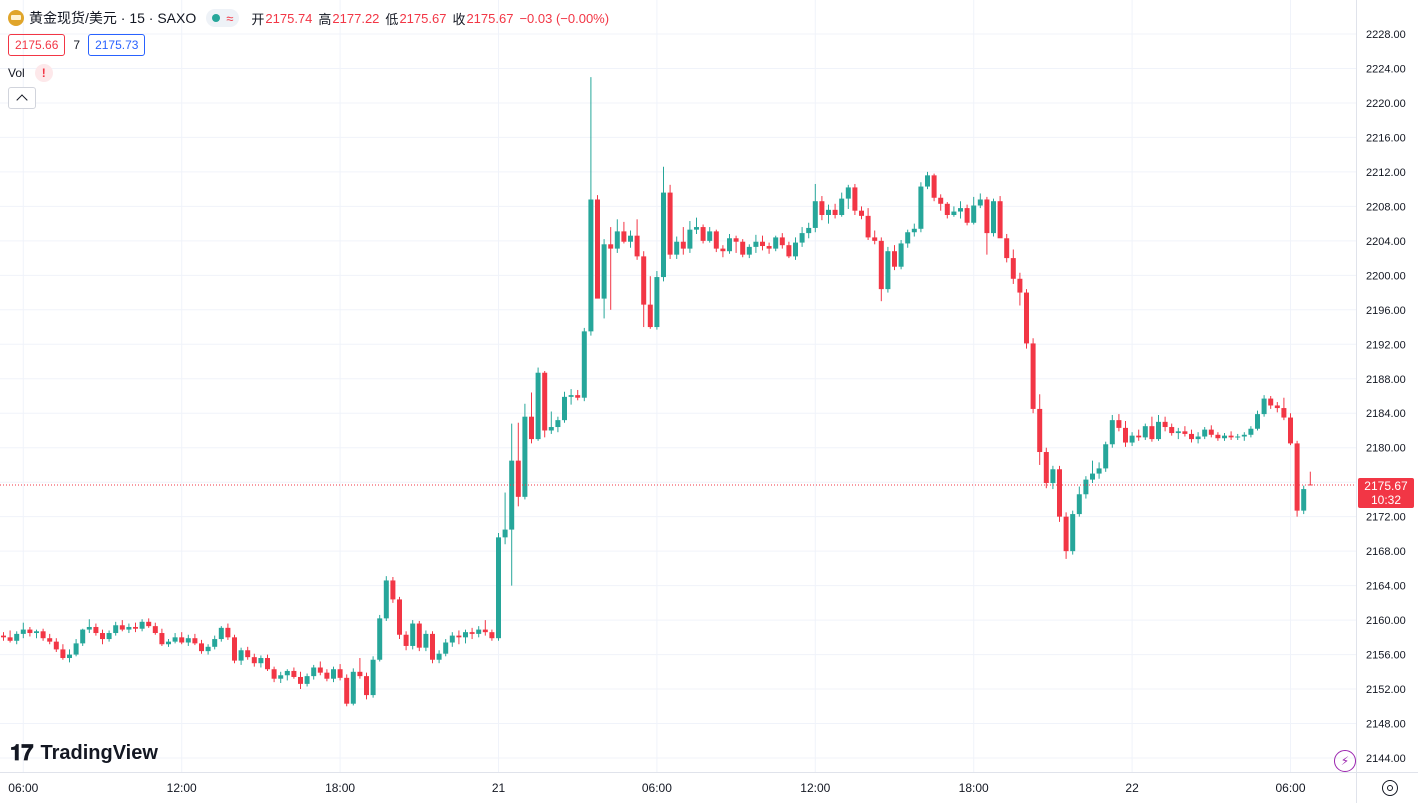 The height and width of the screenshot is (803, 1418). Describe the element at coordinates (21, 752) in the screenshot. I see `tradingview-mark-icon: 𝟏𝟕` at that location.